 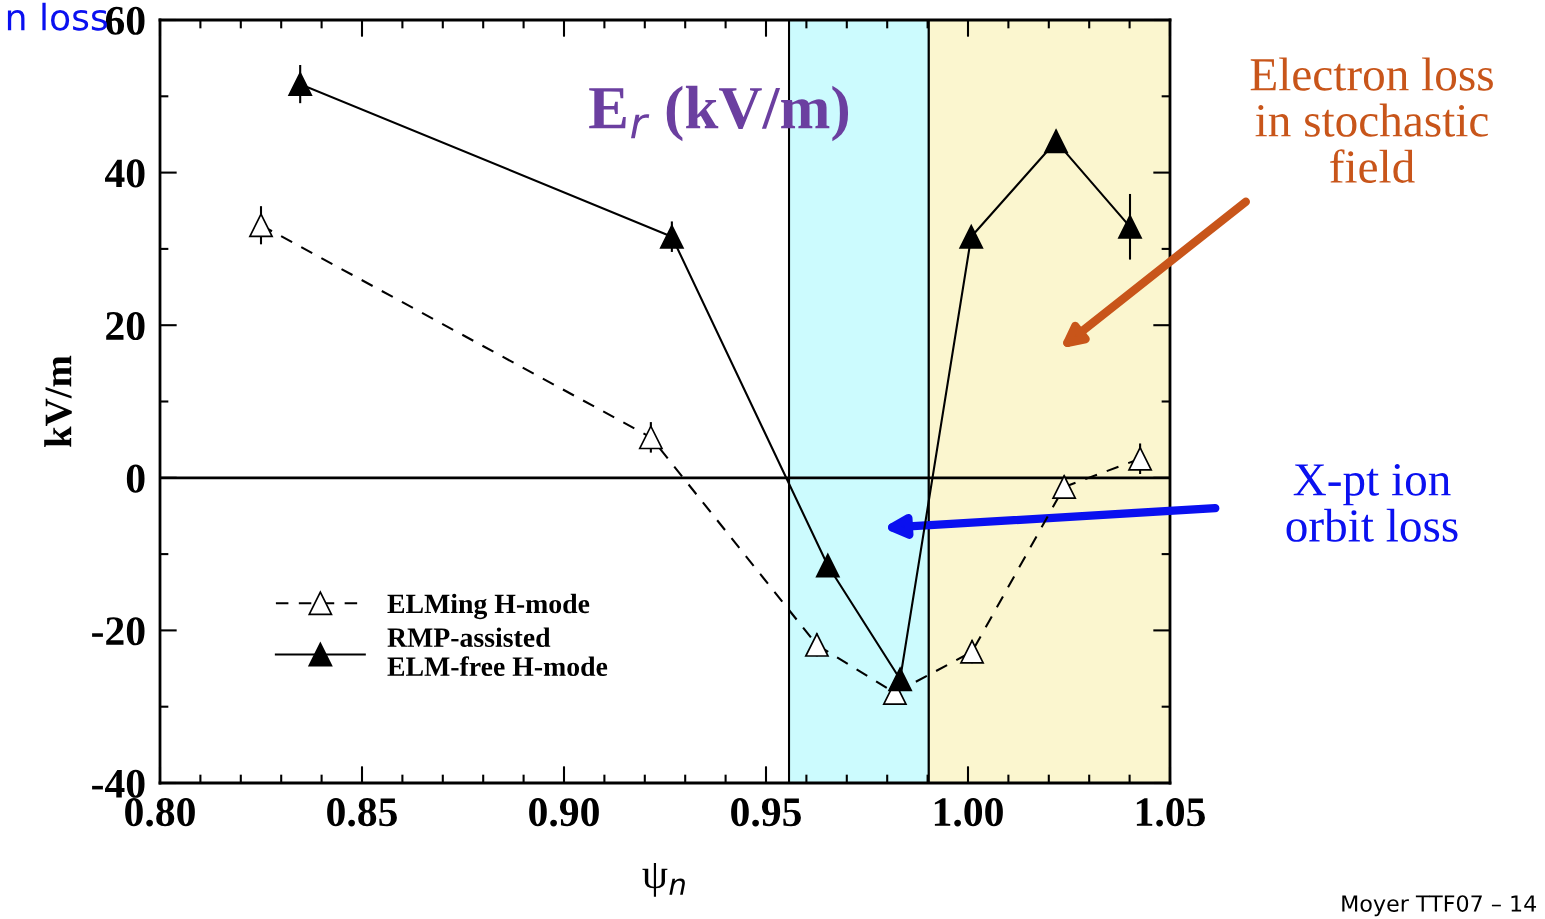 I want to click on legend-label: ELMing H-mode, so click(x=488, y=606).